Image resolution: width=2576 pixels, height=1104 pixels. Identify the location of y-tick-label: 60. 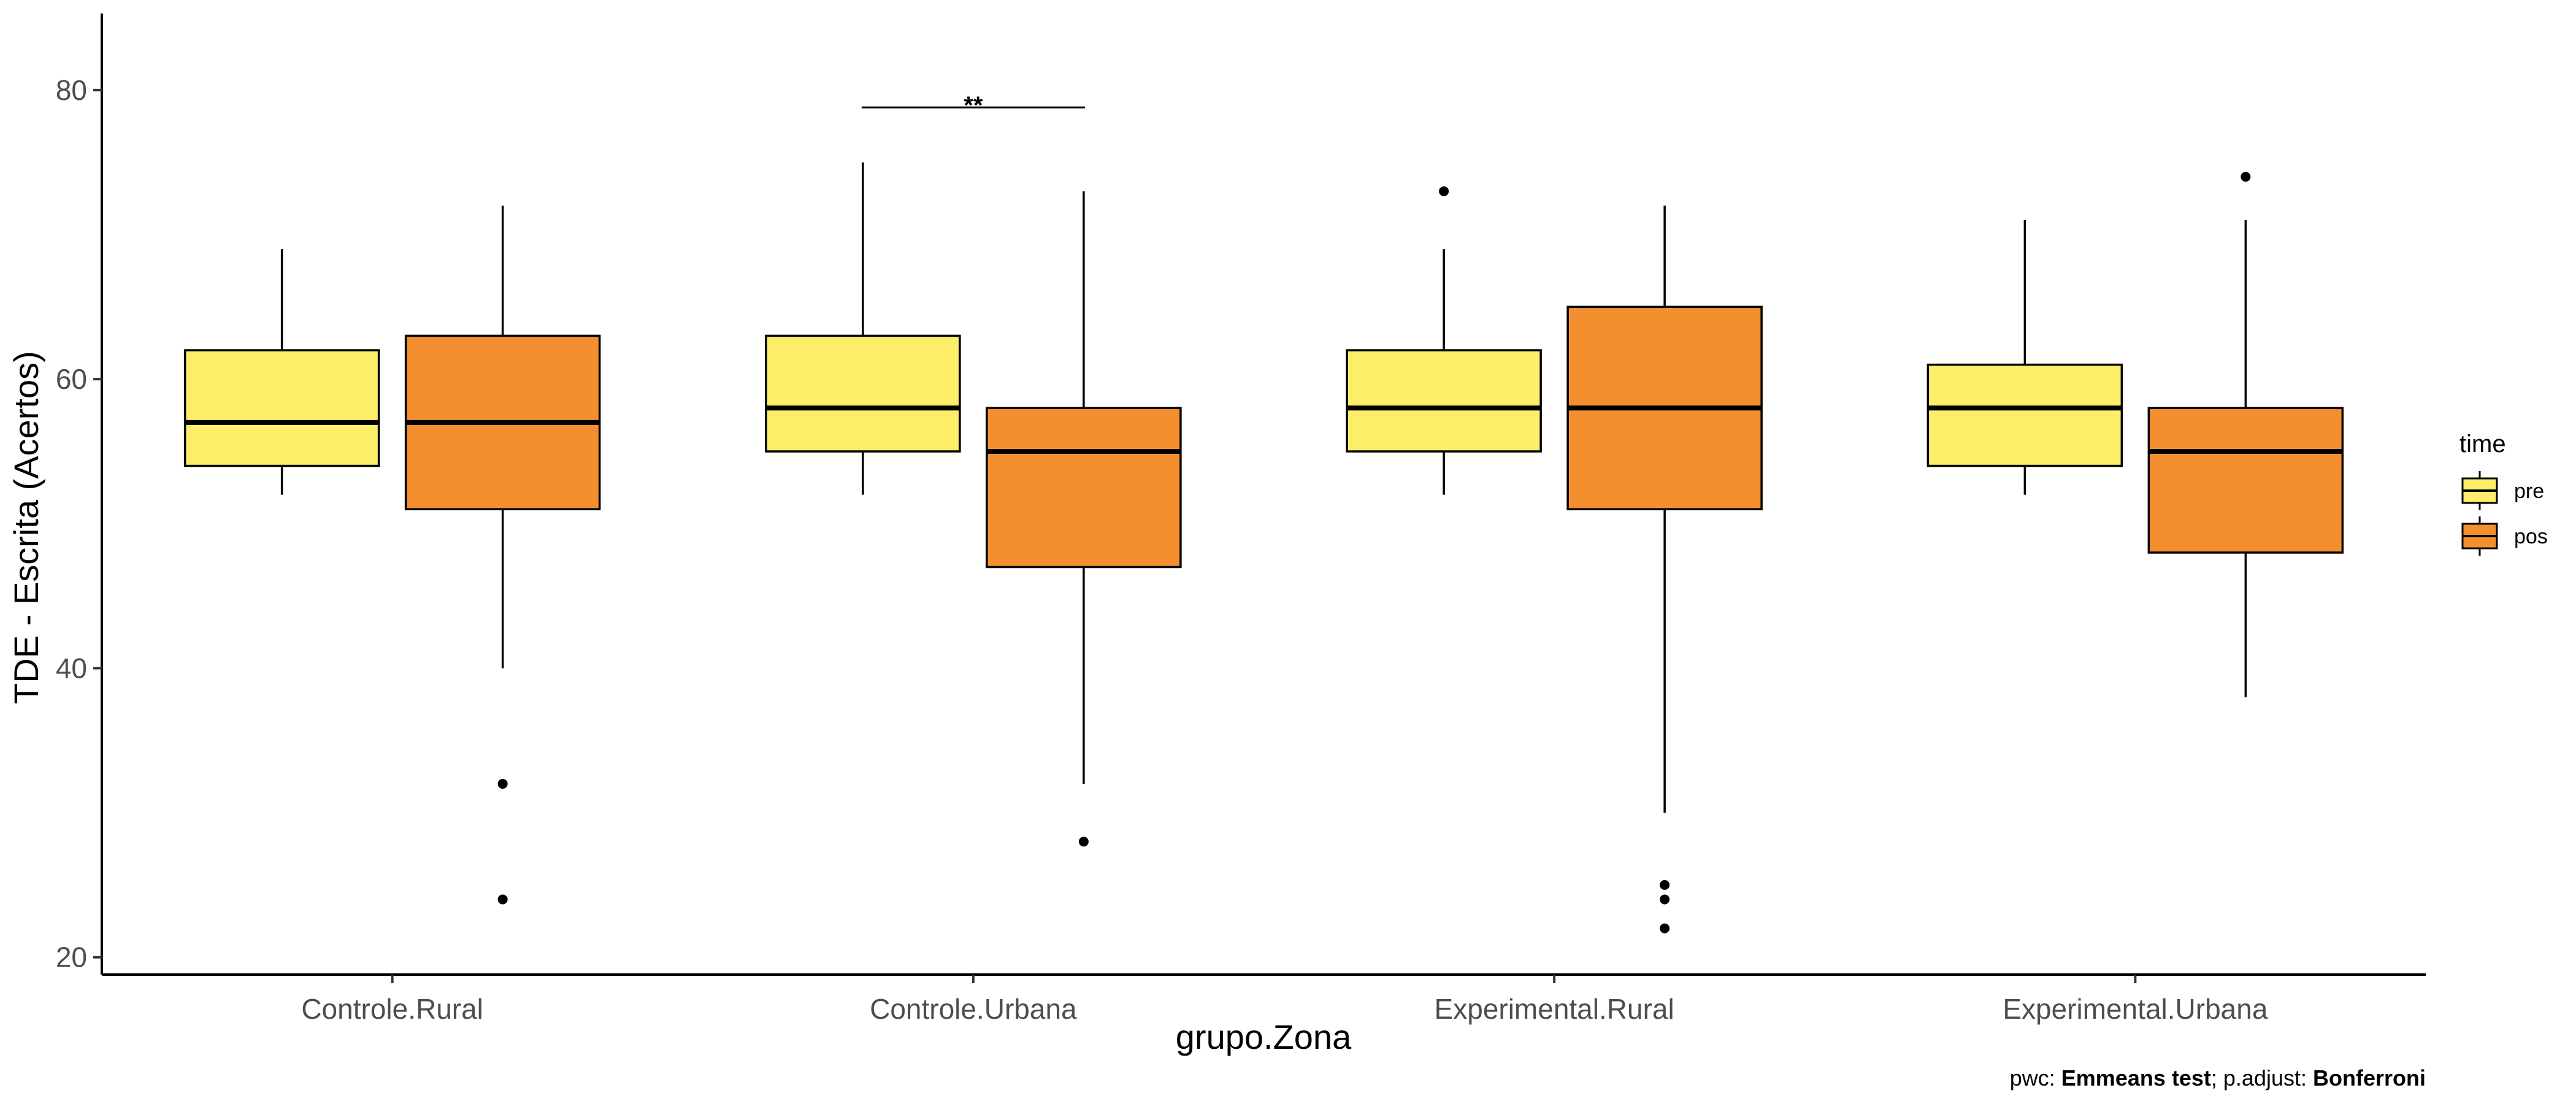
(71, 379).